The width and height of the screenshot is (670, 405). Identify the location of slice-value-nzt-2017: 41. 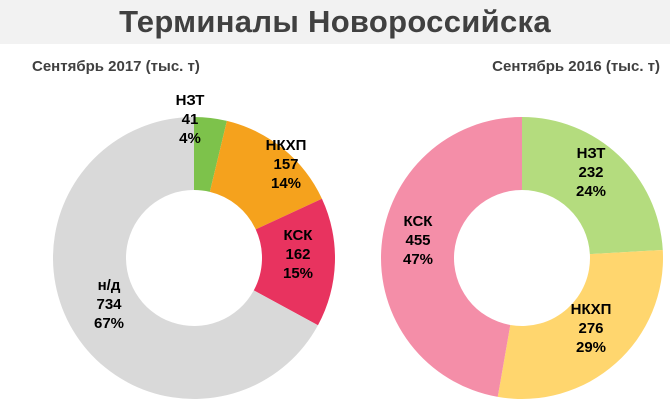
(190, 119).